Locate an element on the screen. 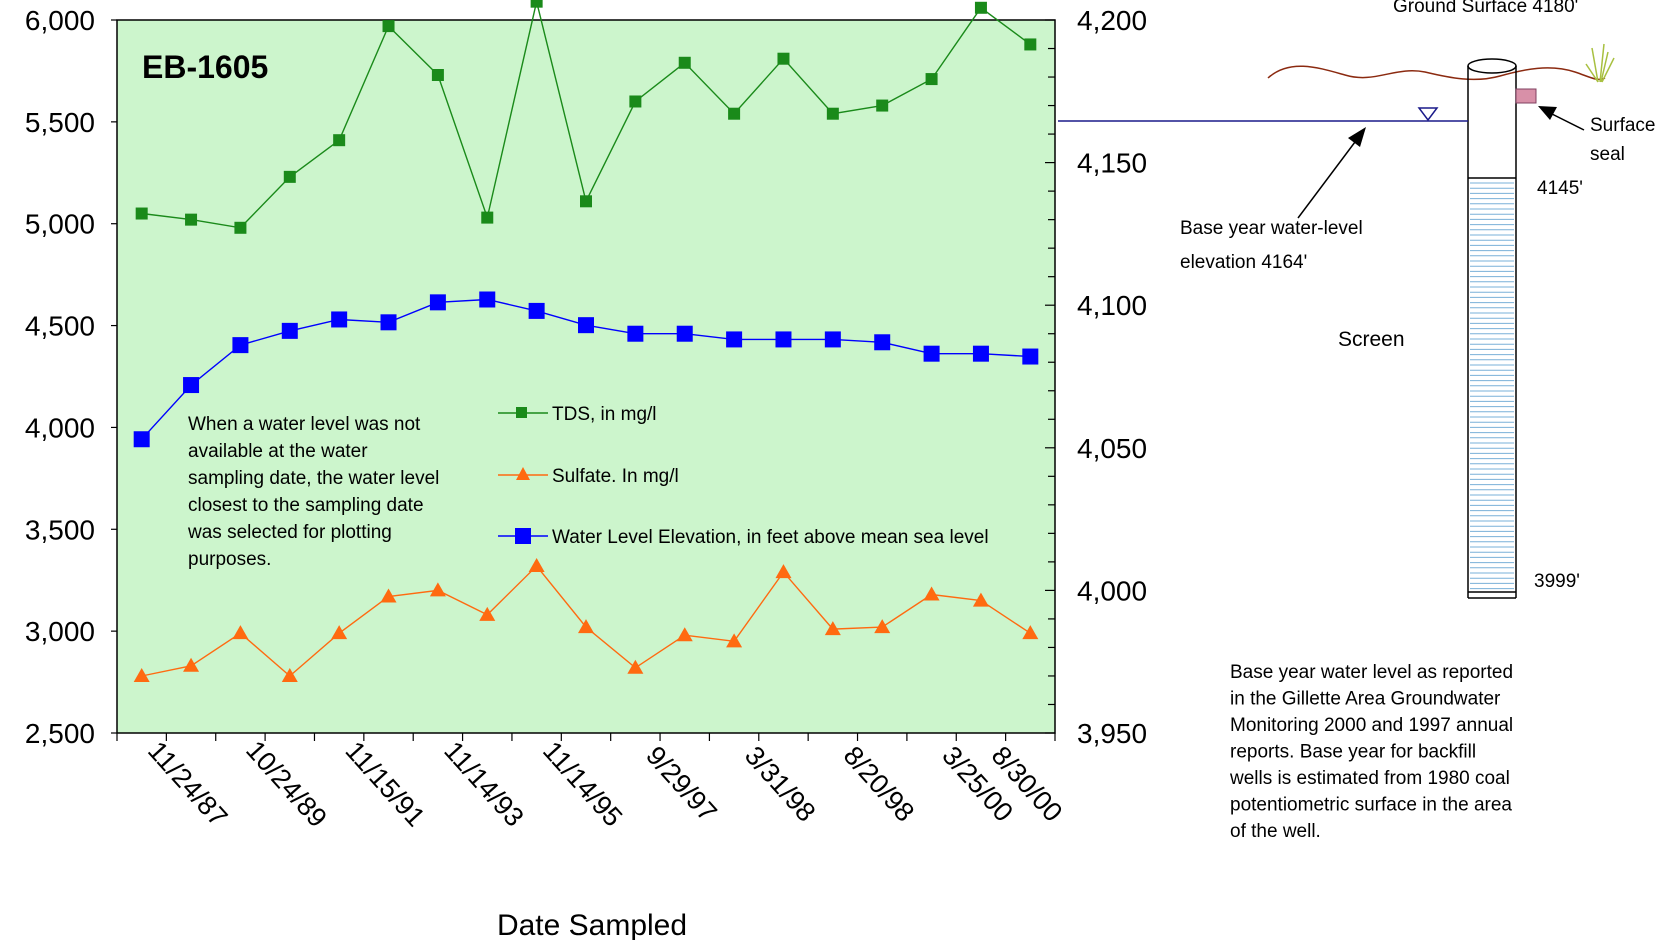 The height and width of the screenshot is (945, 1663). left-tick-label: 3,000 is located at coordinates (60, 631).